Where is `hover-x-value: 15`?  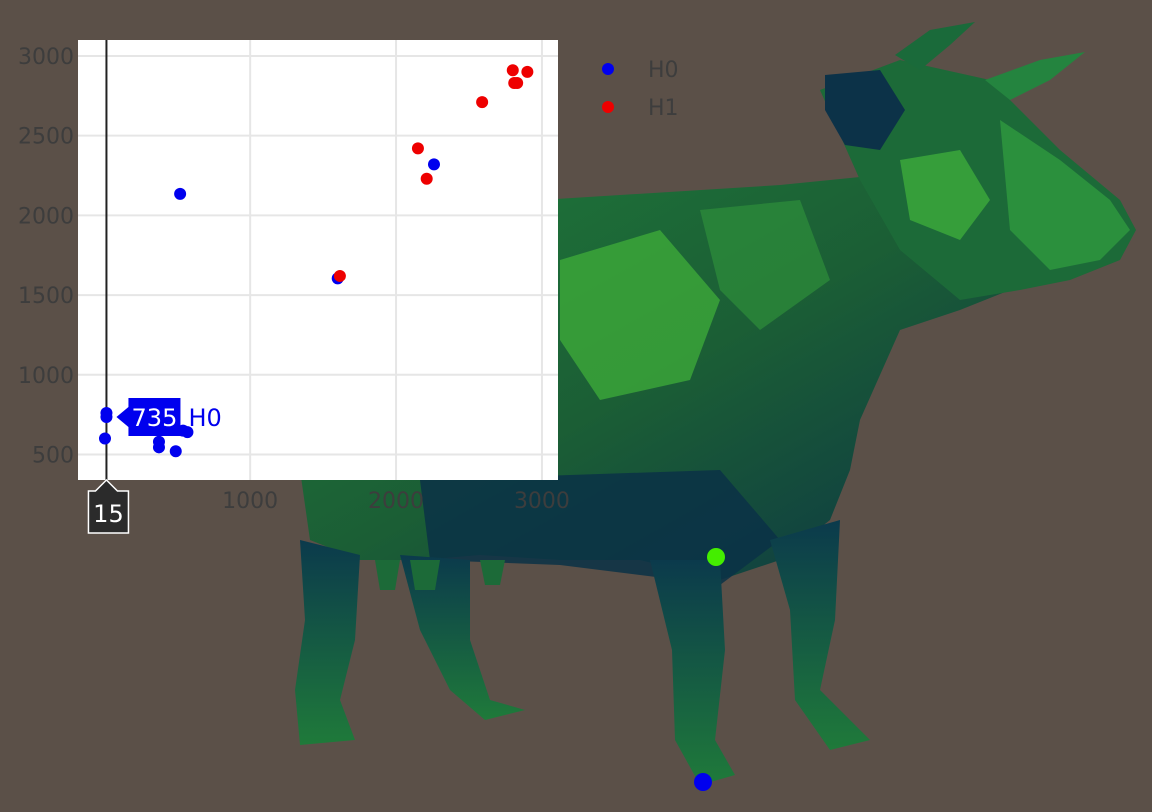
hover-x-value: 15 is located at coordinates (108, 514).